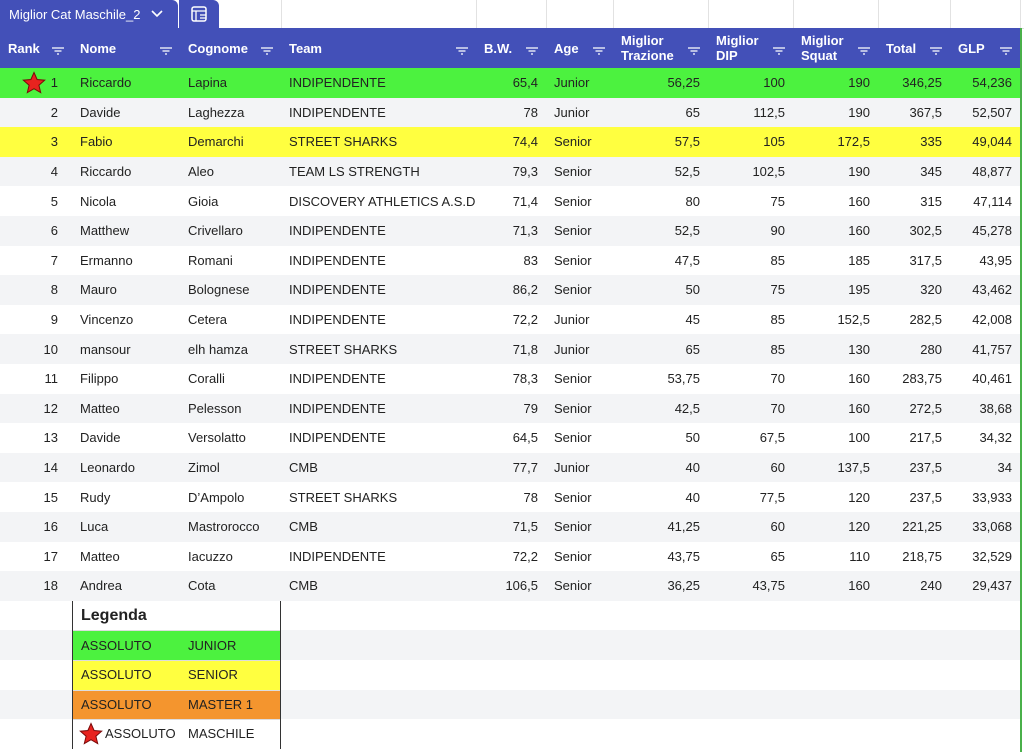 The width and height of the screenshot is (1024, 752). What do you see at coordinates (853, 468) in the screenshot?
I see `cell: 137,5` at bounding box center [853, 468].